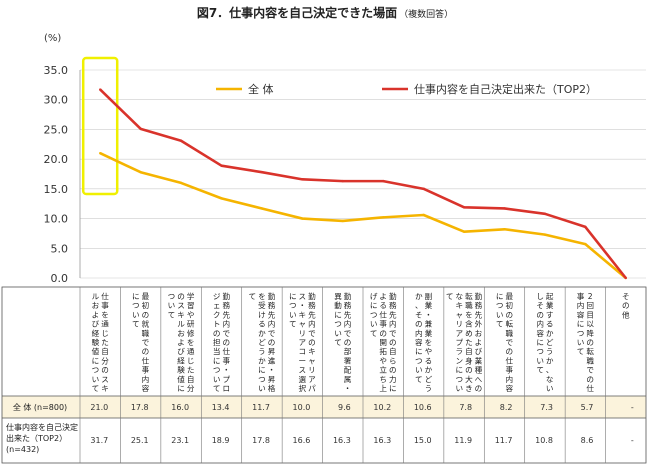  I want to click on category-label-char: 経, so click(96, 333).